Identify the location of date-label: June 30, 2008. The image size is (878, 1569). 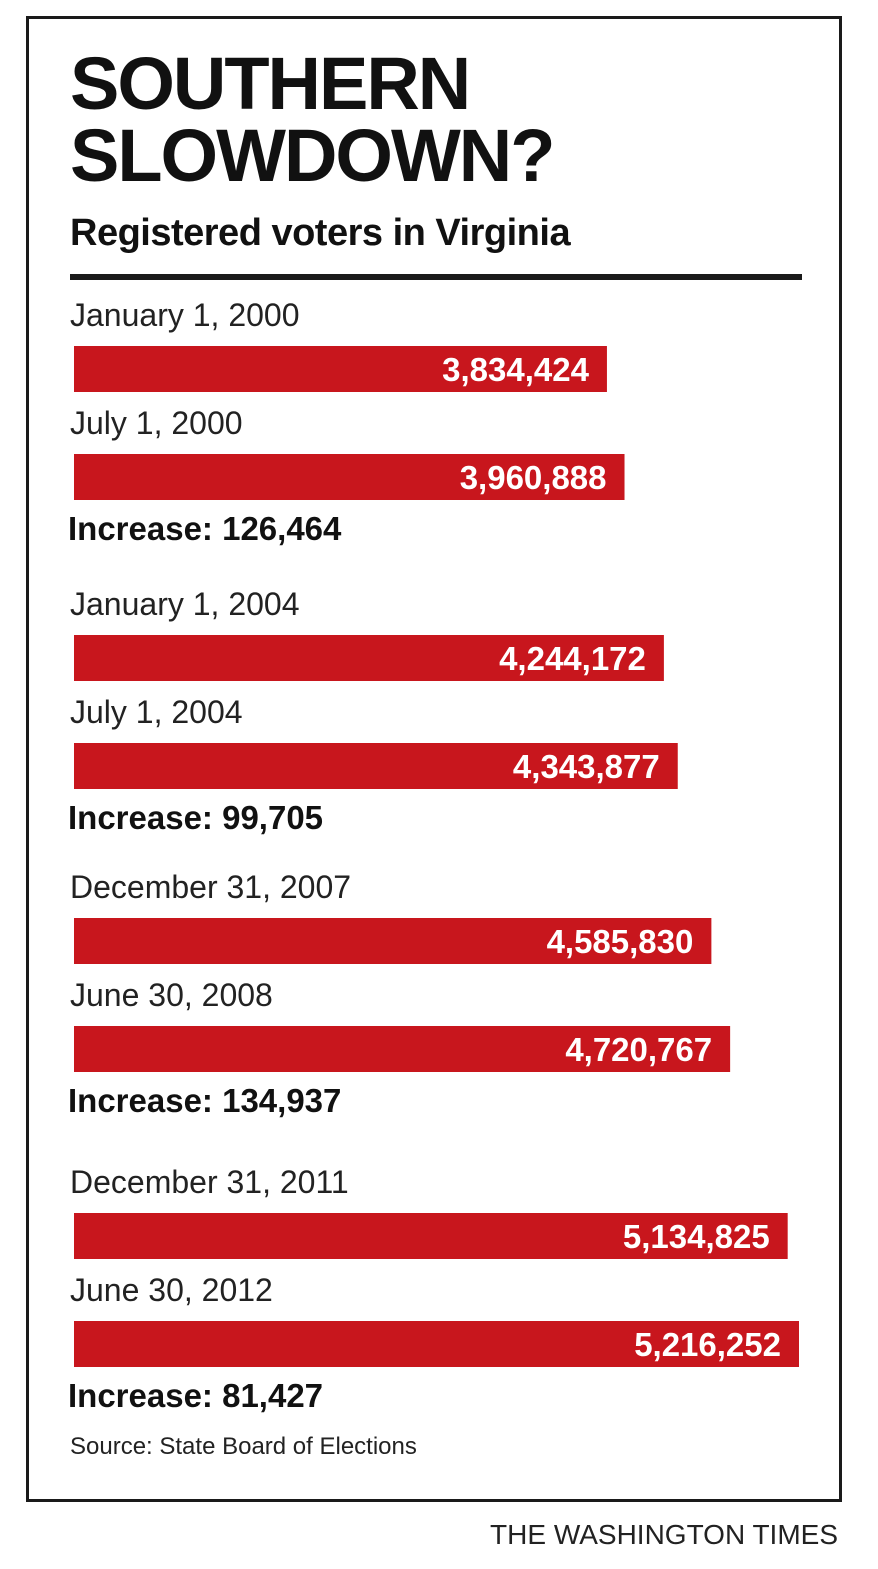
(171, 995).